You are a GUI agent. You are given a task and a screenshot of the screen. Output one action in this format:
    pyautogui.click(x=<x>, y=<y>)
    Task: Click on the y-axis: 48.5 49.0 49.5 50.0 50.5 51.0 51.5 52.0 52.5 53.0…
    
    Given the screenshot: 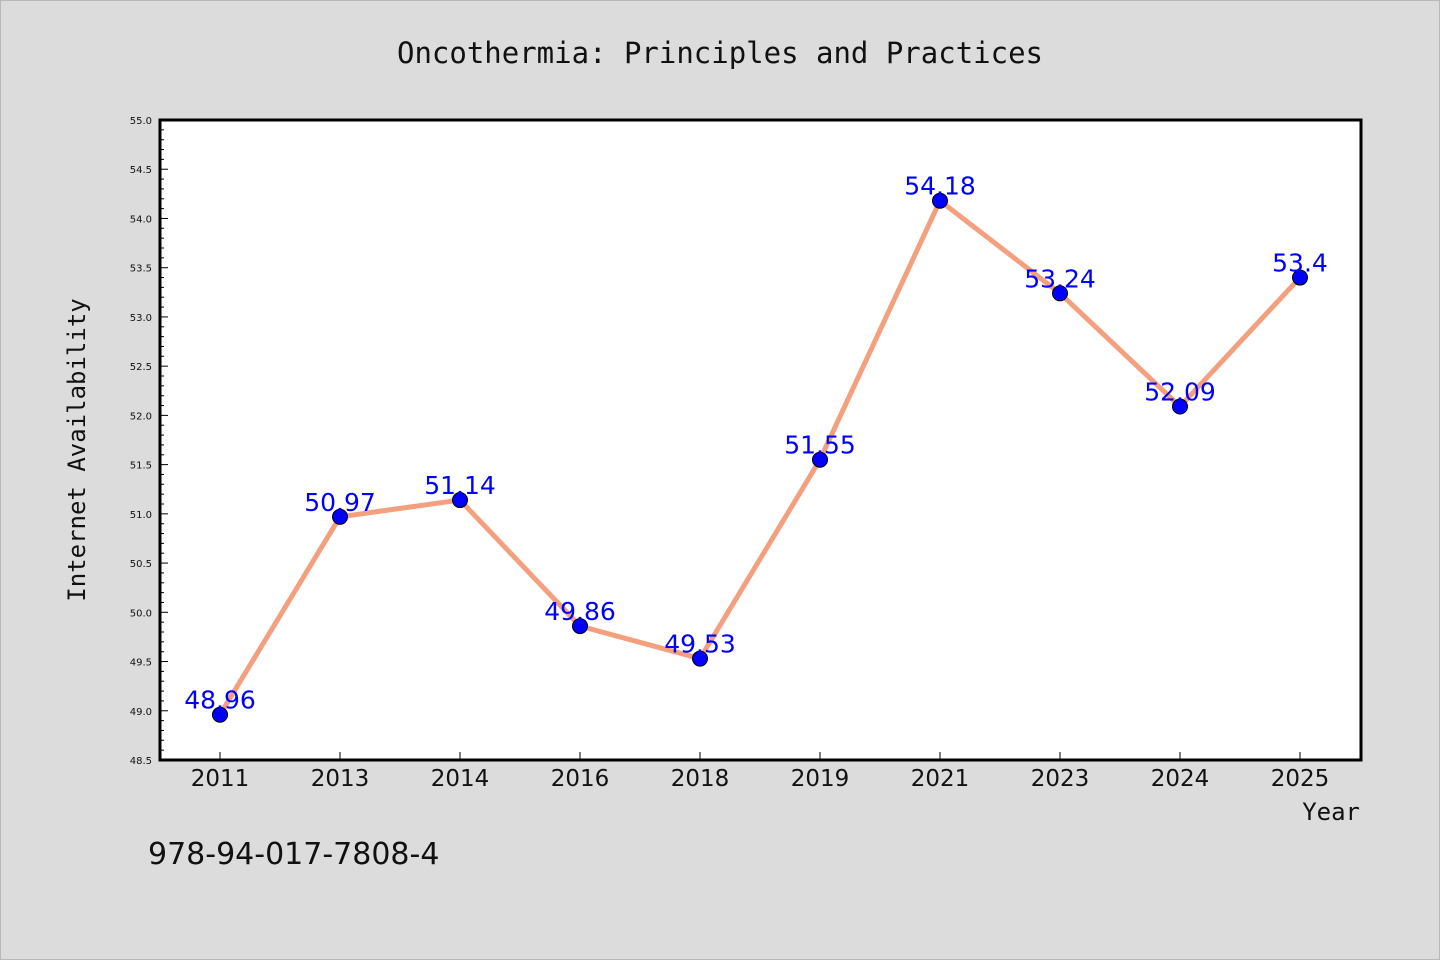 What is the action you would take?
    pyautogui.click(x=149, y=441)
    